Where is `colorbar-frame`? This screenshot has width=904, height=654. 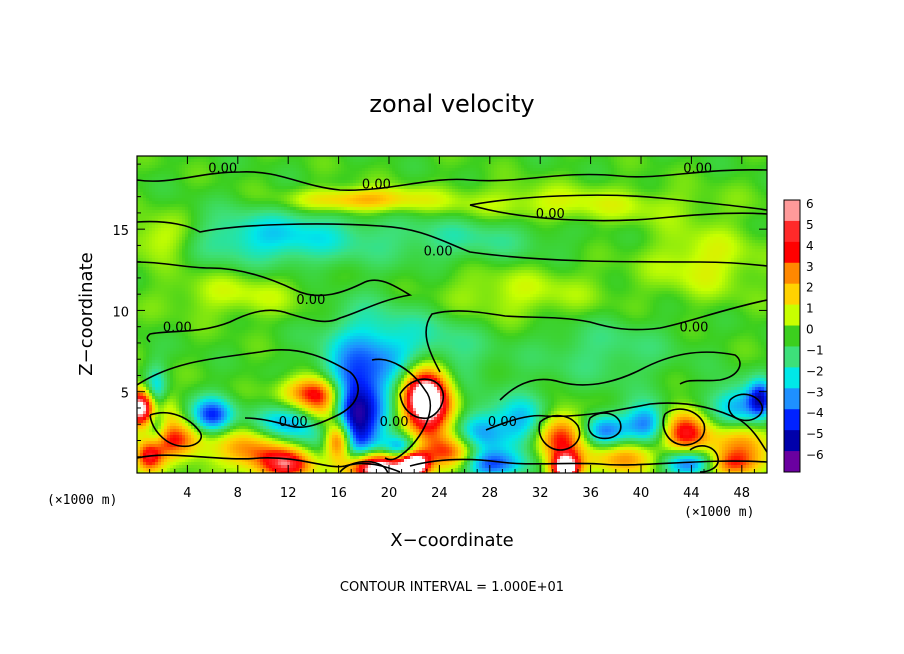
colorbar-frame is located at coordinates (792, 336).